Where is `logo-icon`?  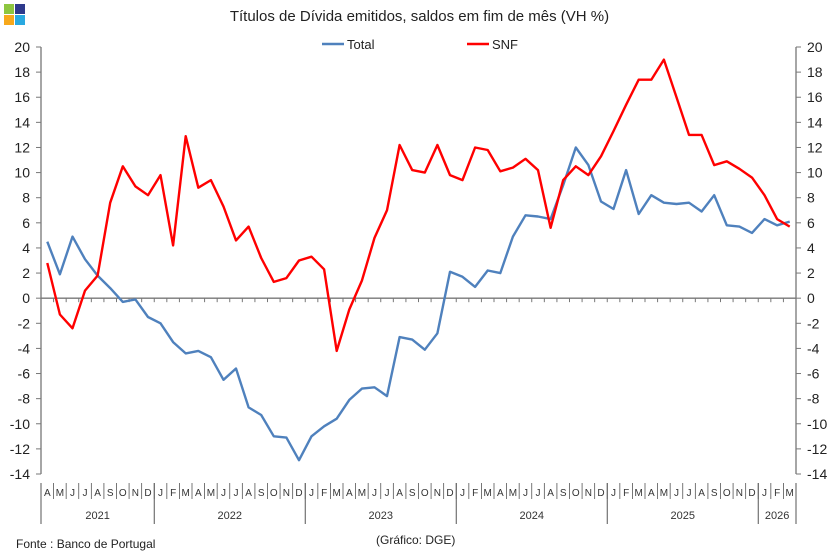
logo-icon is located at coordinates (15, 15).